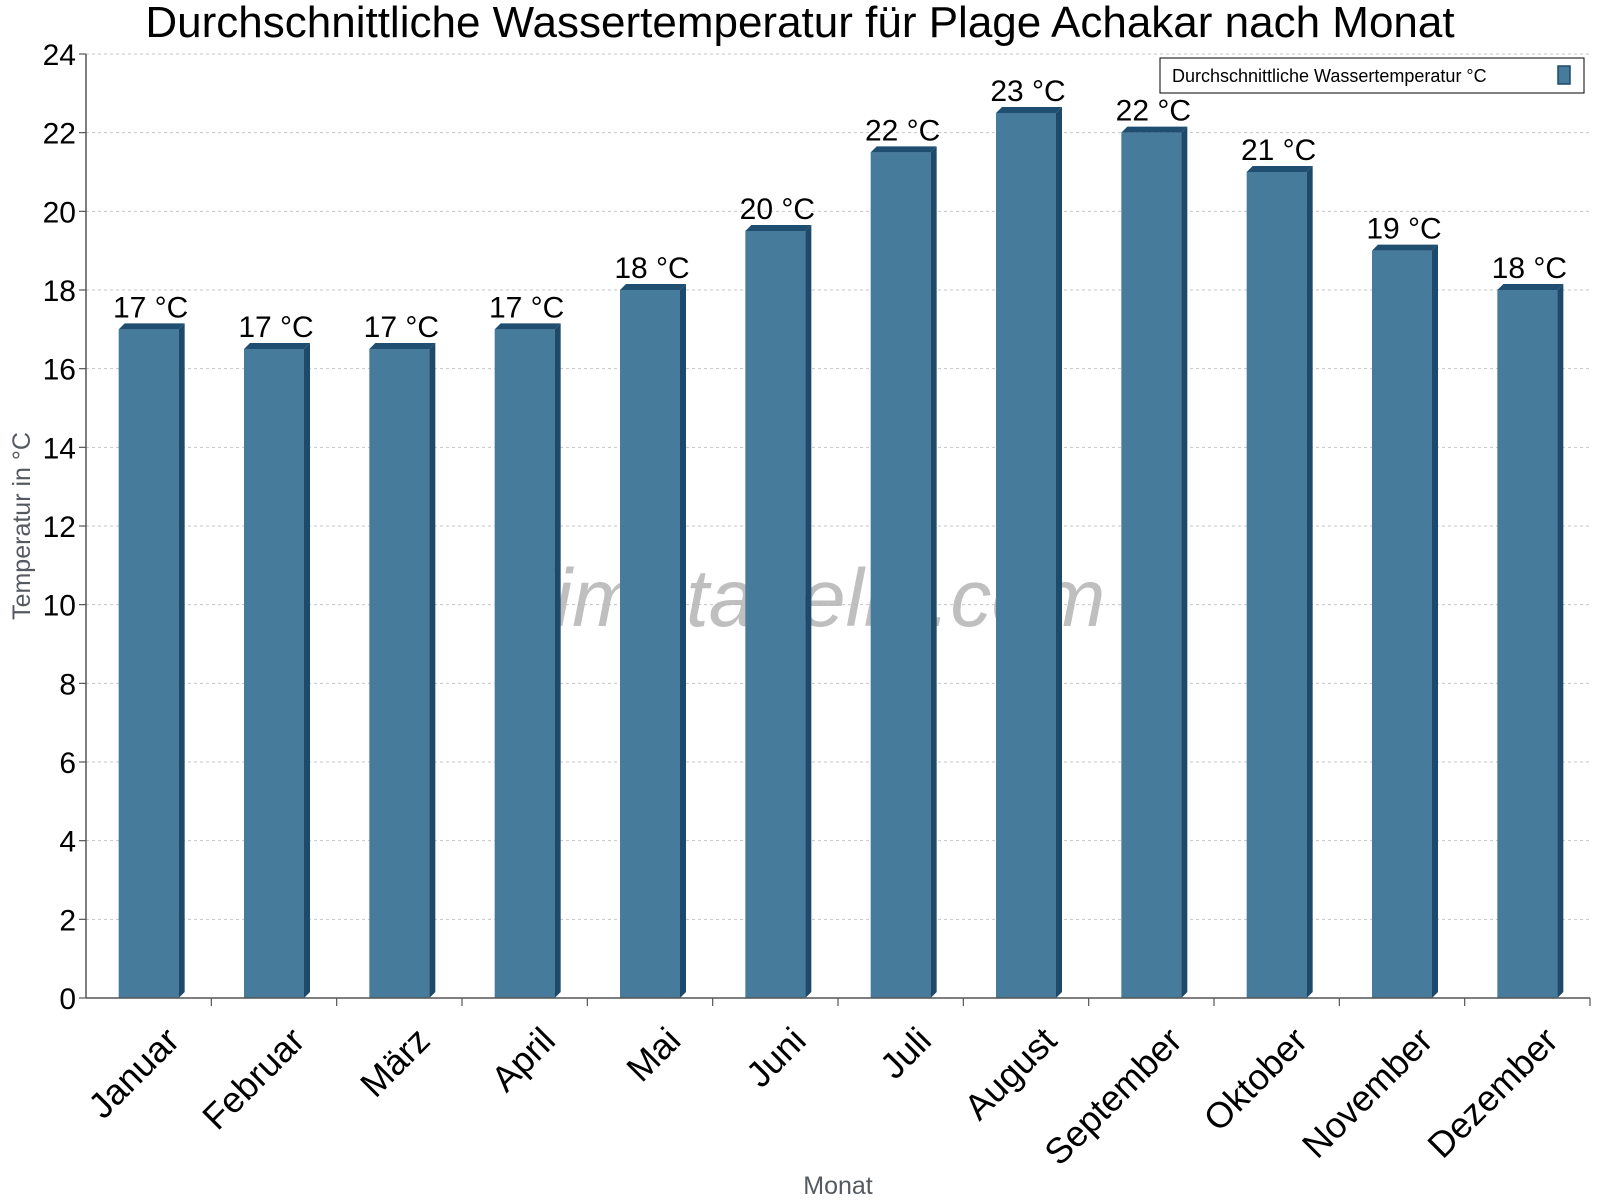 The height and width of the screenshot is (1200, 1600). I want to click on x-tick-label: September, so click(1113, 1096).